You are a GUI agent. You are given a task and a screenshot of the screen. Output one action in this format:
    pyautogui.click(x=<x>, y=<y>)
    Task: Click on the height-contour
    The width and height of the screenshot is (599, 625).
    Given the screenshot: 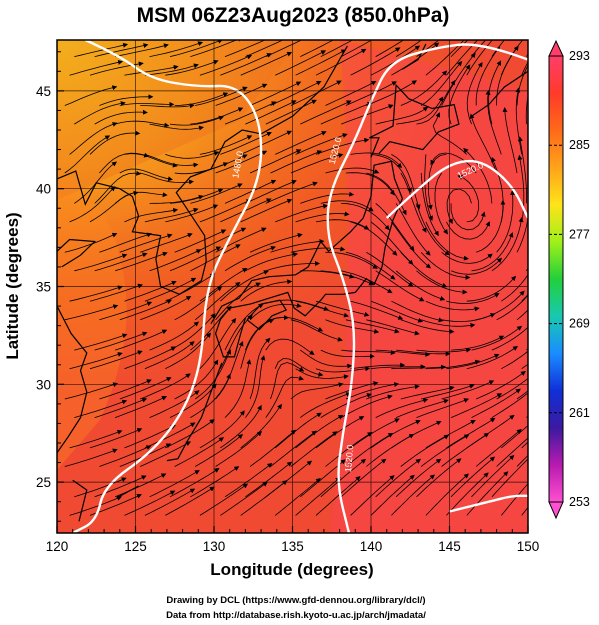 What is the action you would take?
    pyautogui.click(x=456, y=189)
    